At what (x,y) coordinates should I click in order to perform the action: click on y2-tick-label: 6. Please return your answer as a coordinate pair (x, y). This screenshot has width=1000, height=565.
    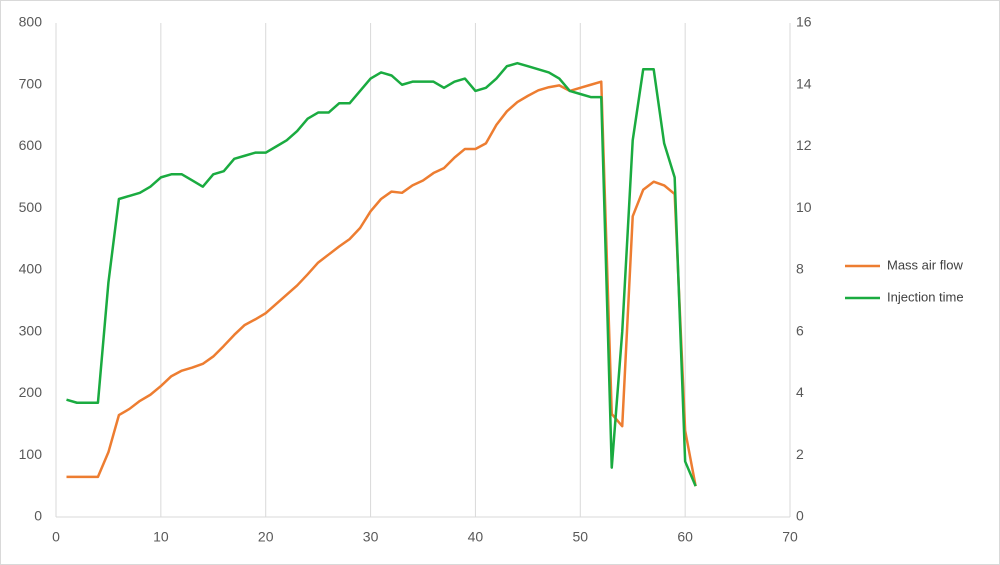
    Looking at the image, I should click on (800, 330).